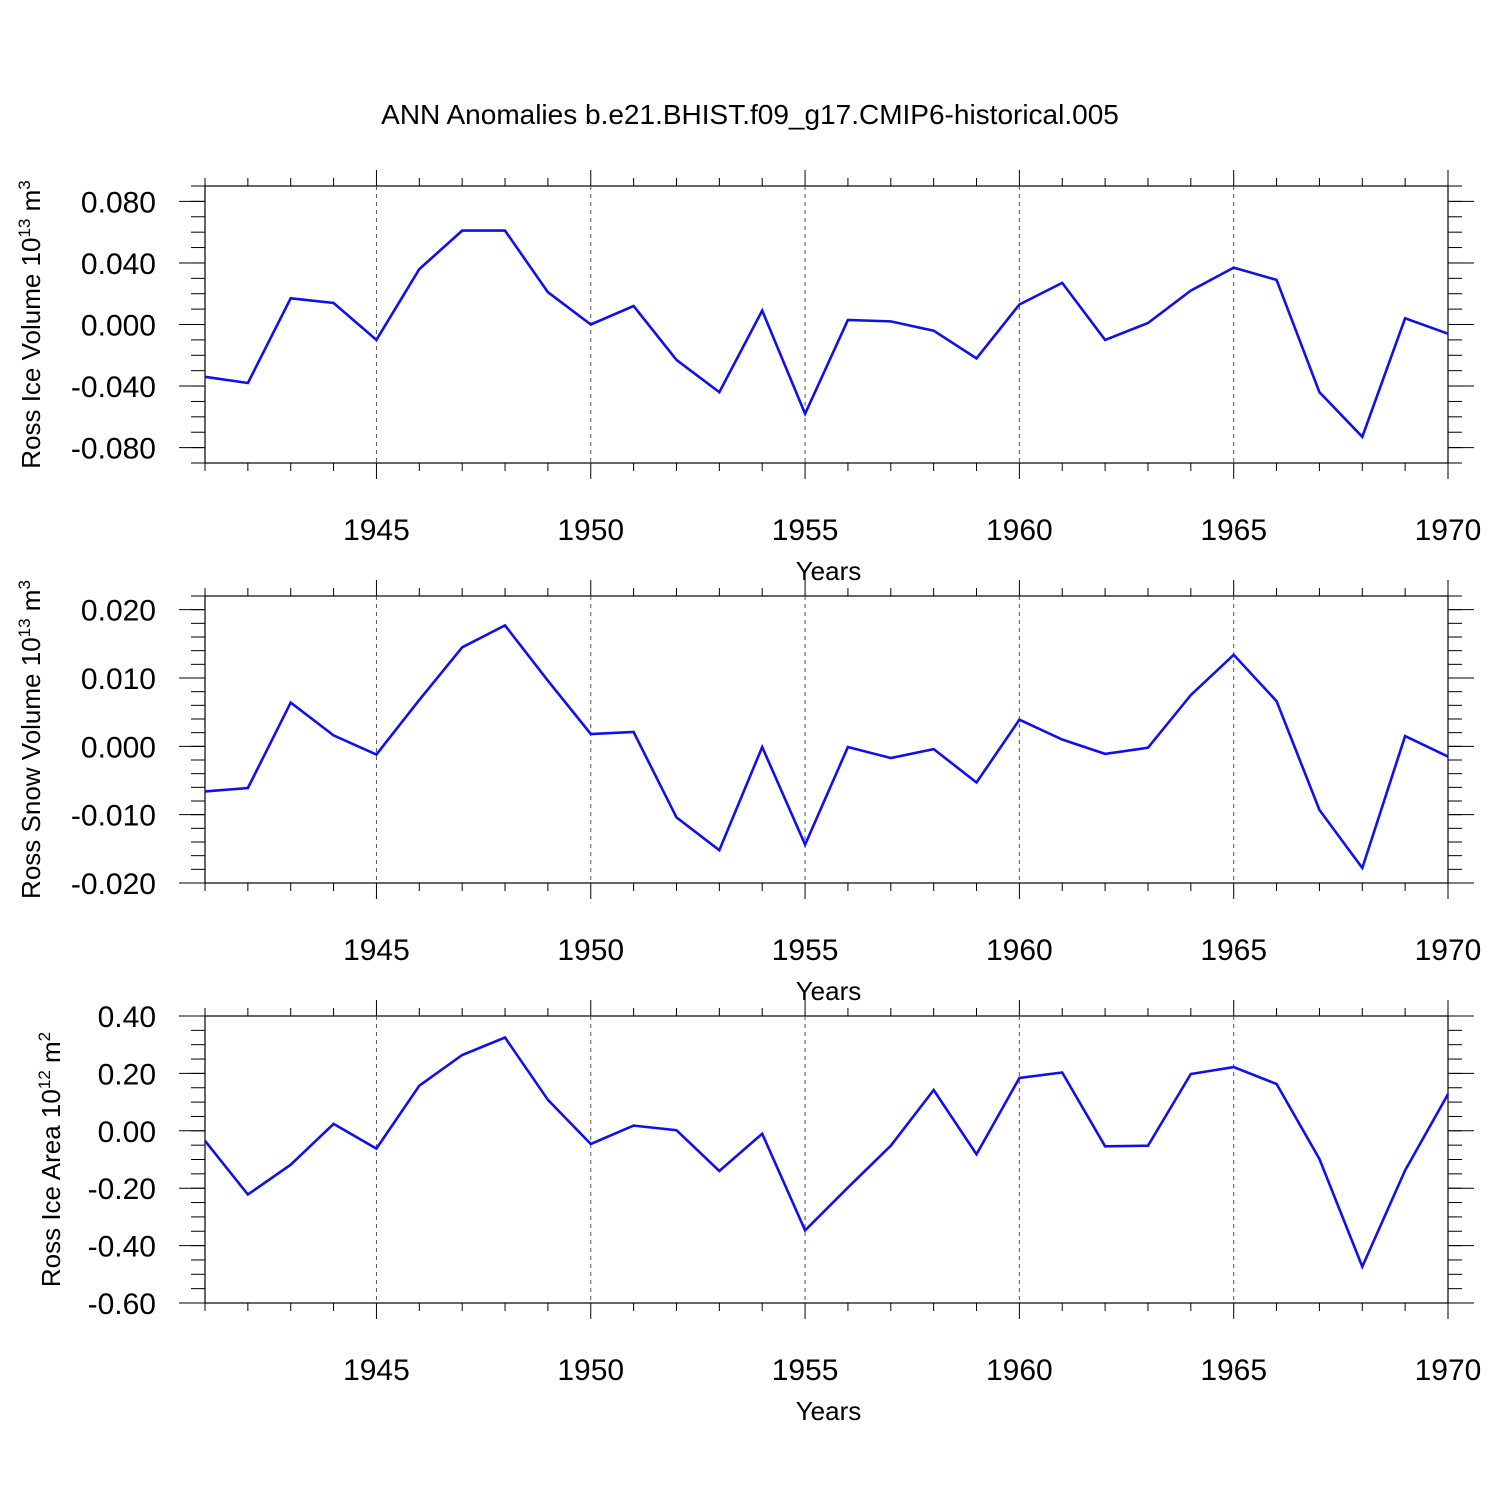 The width and height of the screenshot is (1500, 1500). I want to click on y-tick-label: -0.60, so click(122, 1304).